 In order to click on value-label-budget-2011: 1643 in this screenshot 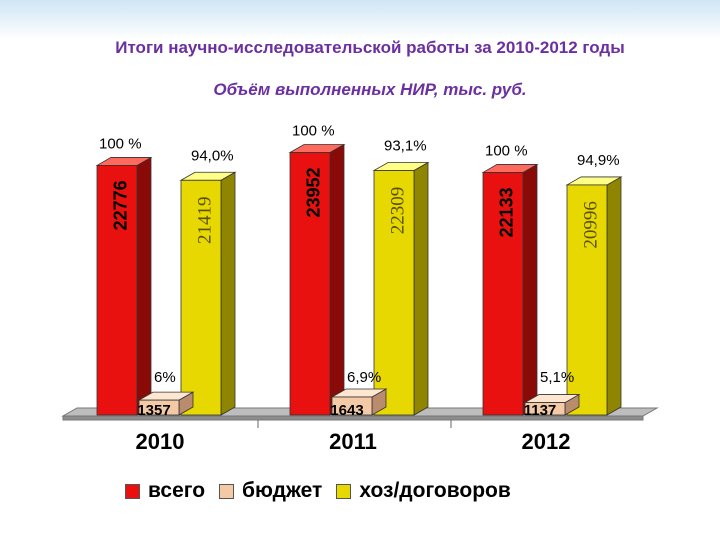, I will do `click(346, 410)`.